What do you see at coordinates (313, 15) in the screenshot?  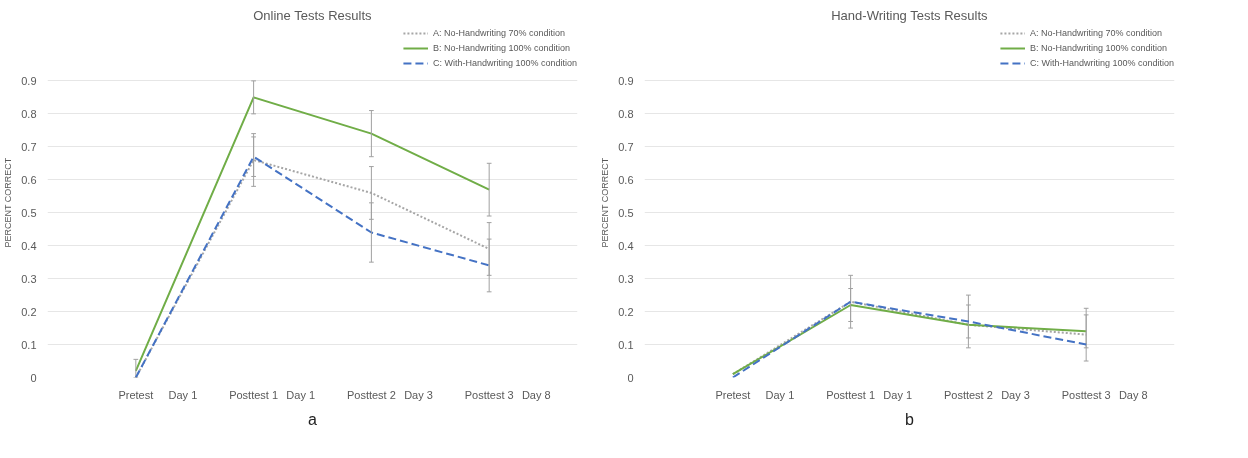 I see `chart-title: Online Tests Results` at bounding box center [313, 15].